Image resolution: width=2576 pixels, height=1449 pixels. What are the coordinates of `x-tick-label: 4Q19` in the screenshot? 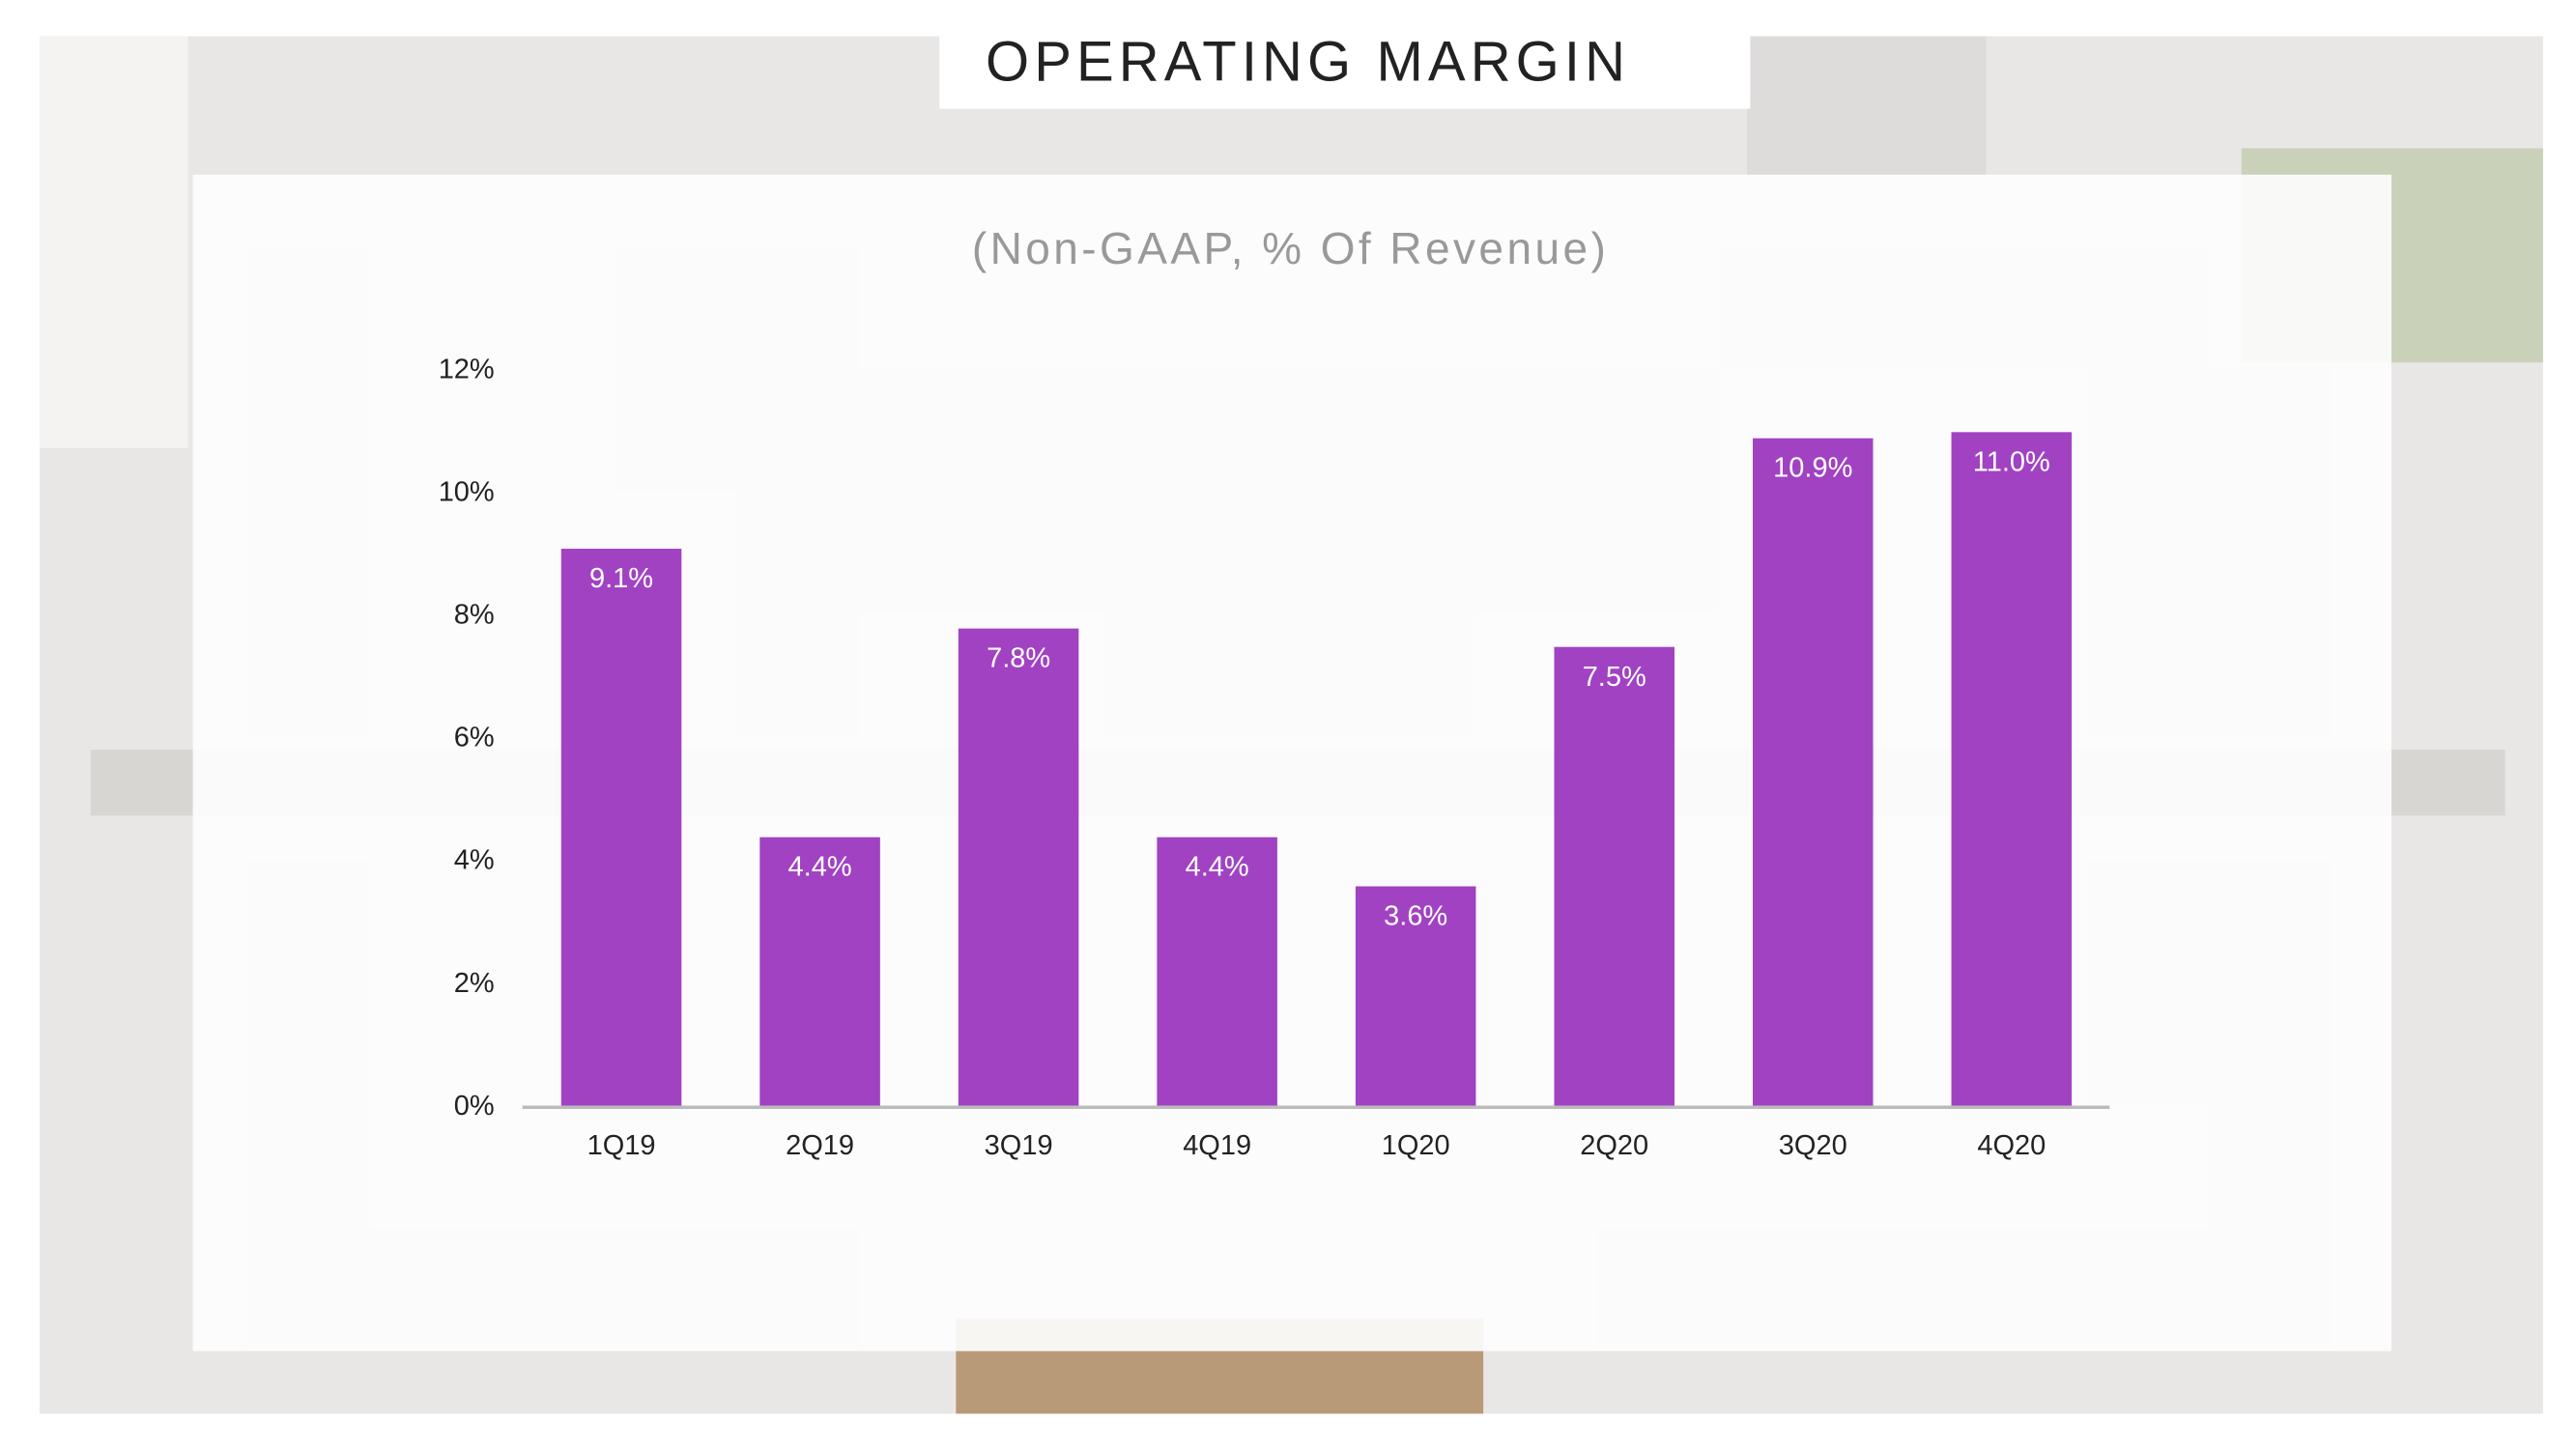 It's located at (1217, 1145).